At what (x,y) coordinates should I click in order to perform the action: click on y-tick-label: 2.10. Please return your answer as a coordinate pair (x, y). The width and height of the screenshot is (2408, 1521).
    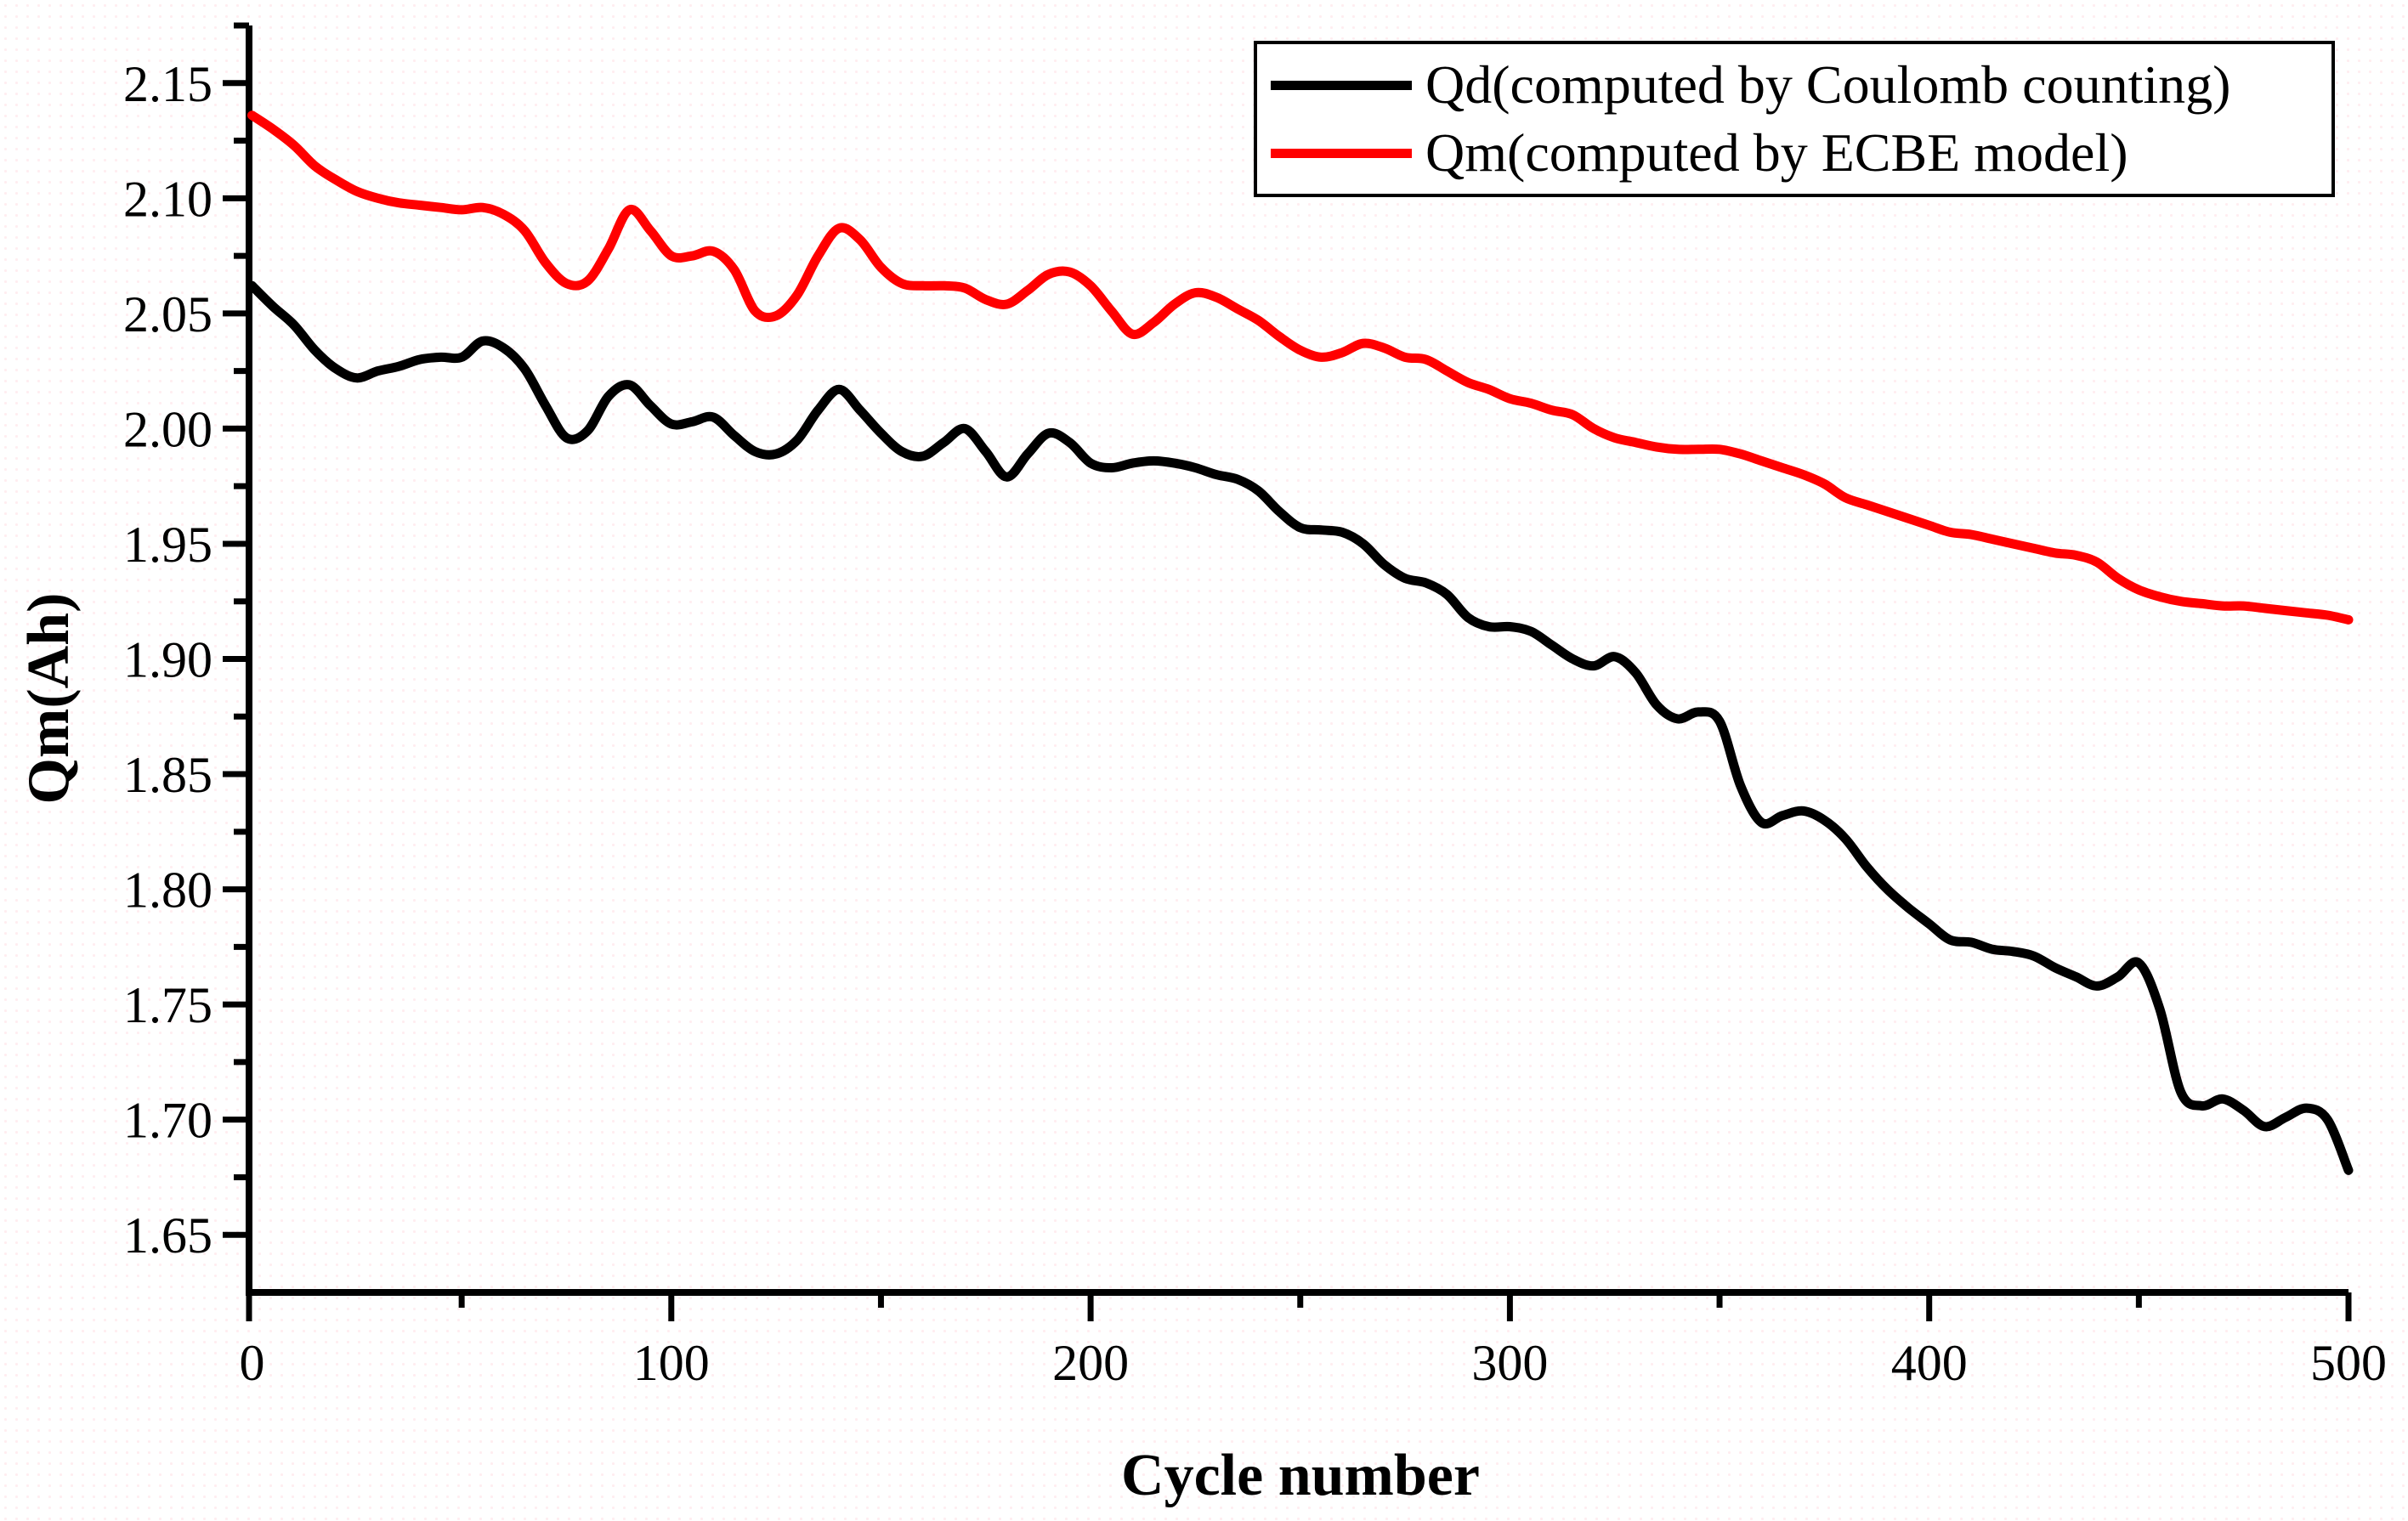
    Looking at the image, I should click on (167, 199).